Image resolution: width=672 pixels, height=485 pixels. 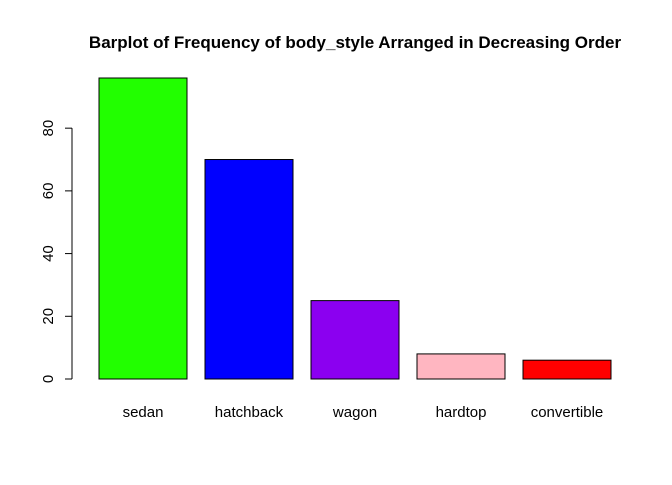 I want to click on y-tick-label: 0, so click(x=48, y=379).